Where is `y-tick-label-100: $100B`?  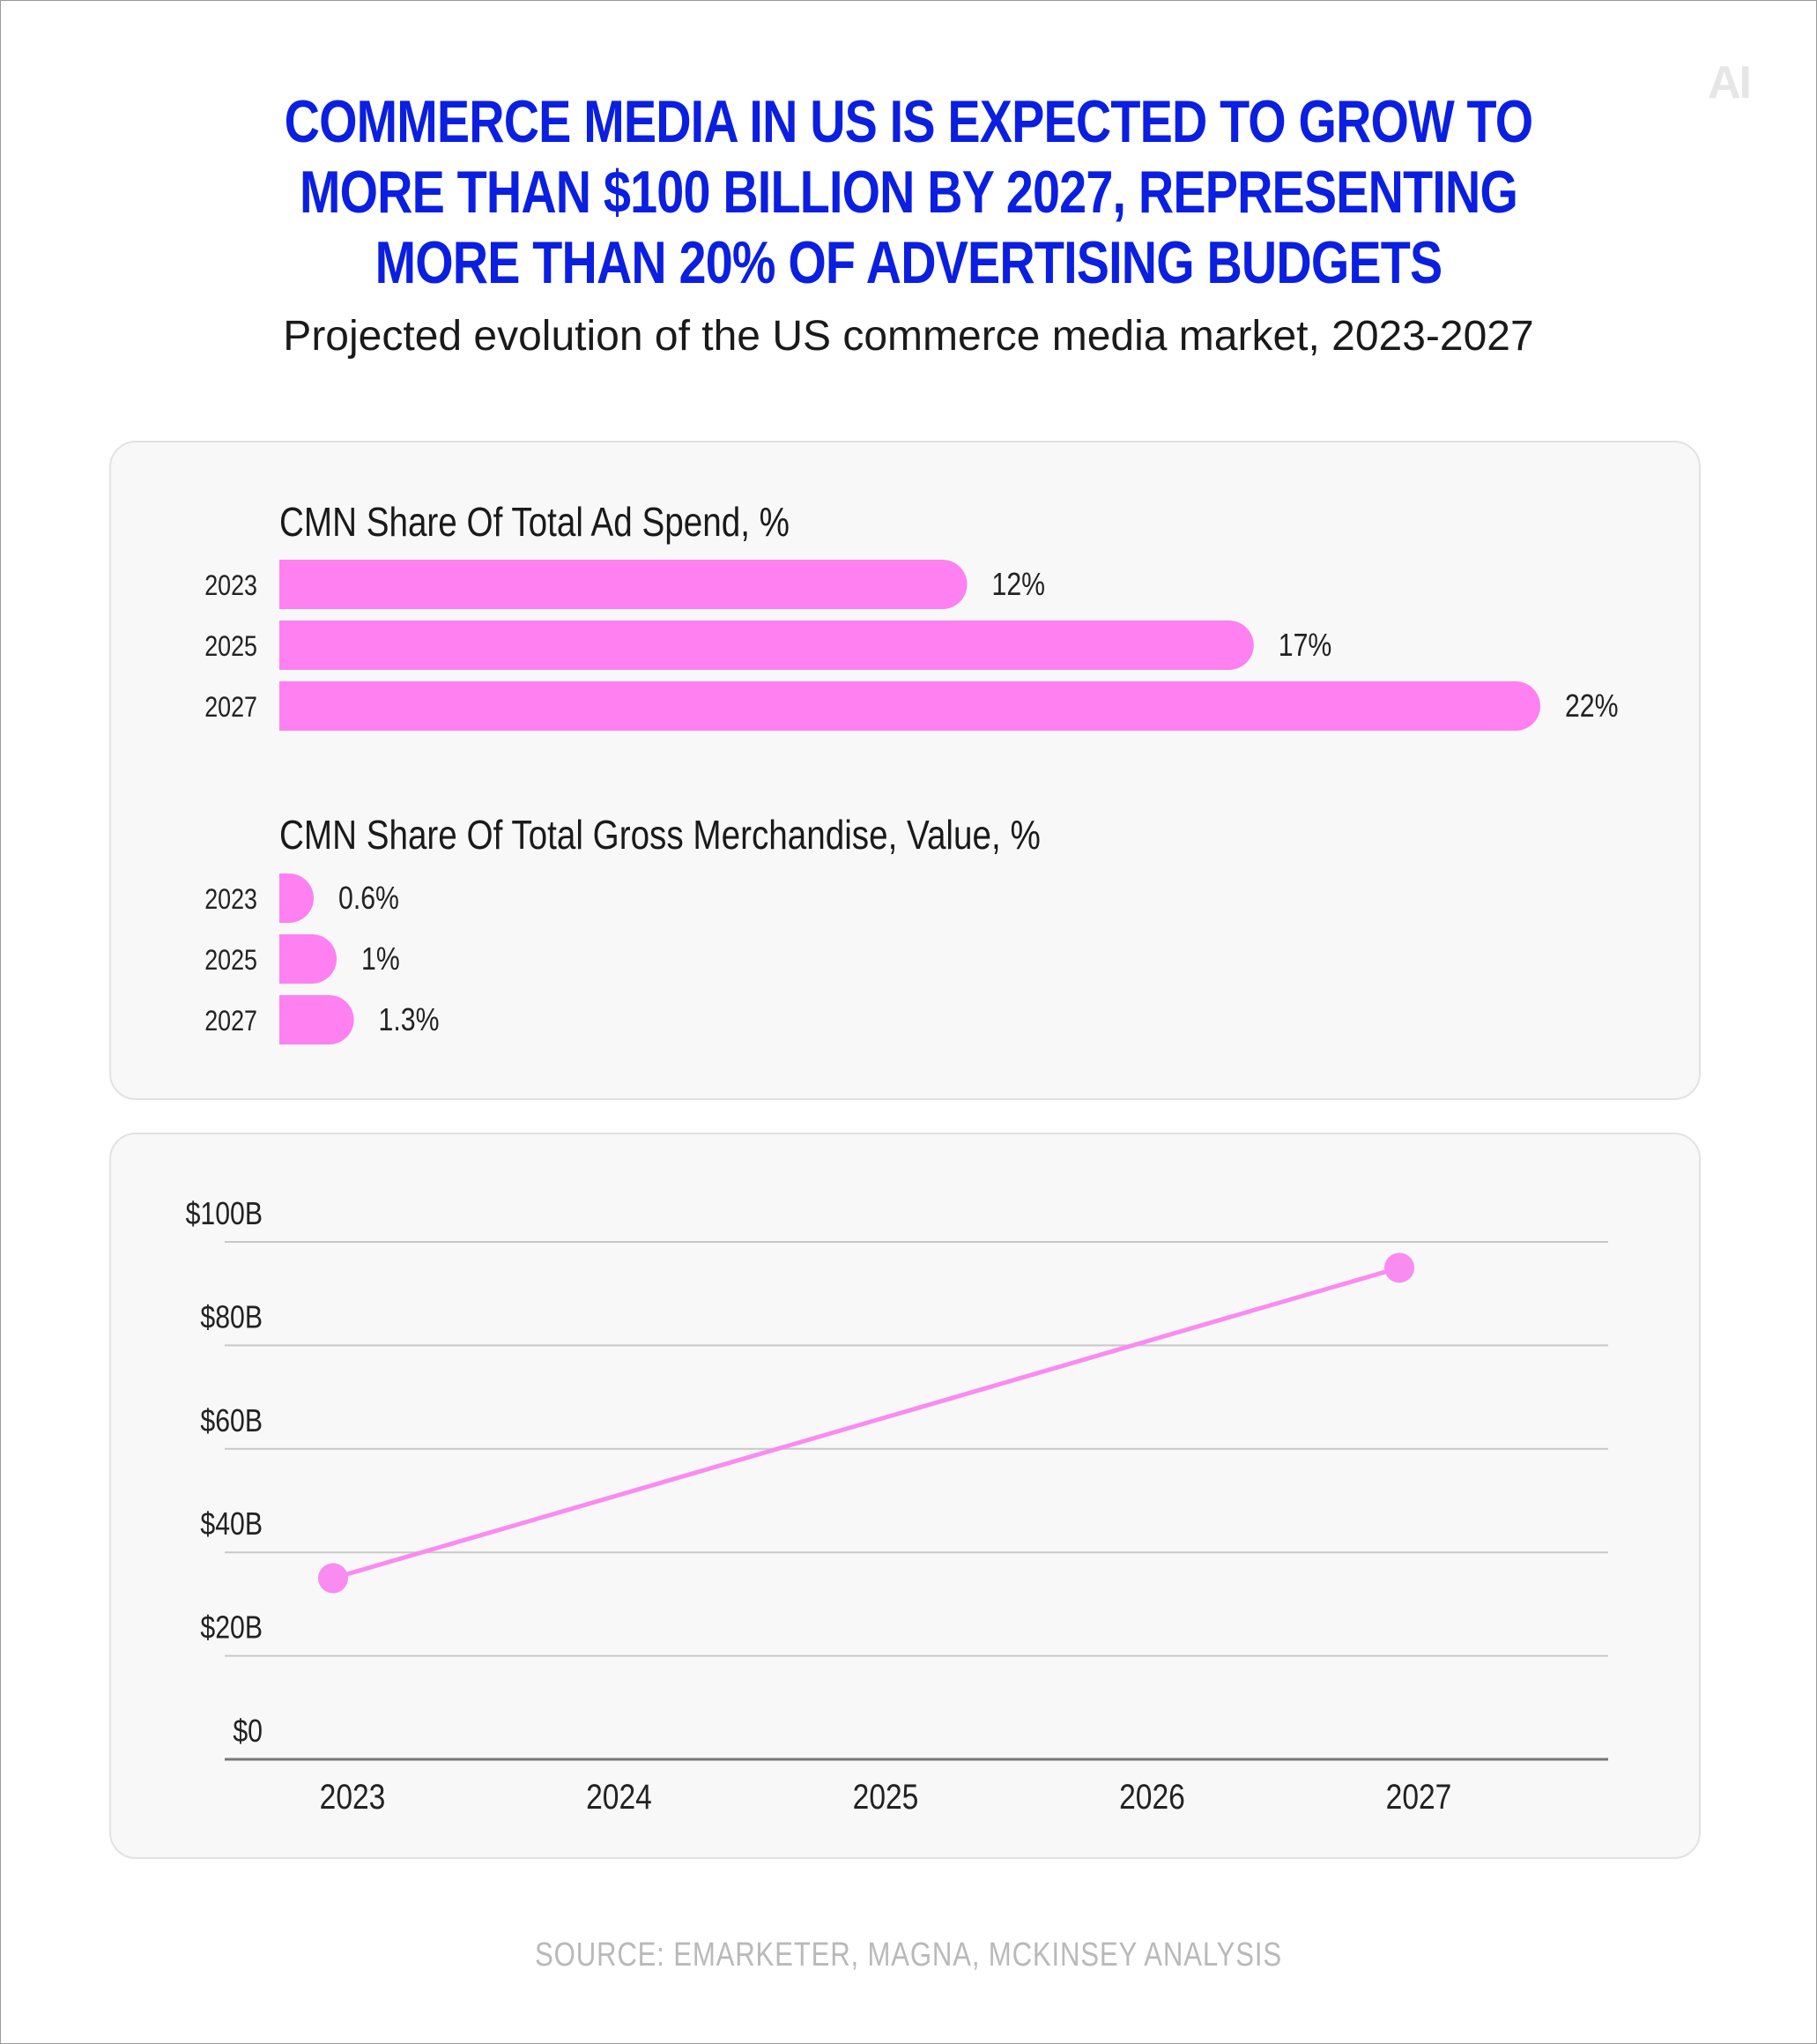 y-tick-label-100: $100B is located at coordinates (224, 1214).